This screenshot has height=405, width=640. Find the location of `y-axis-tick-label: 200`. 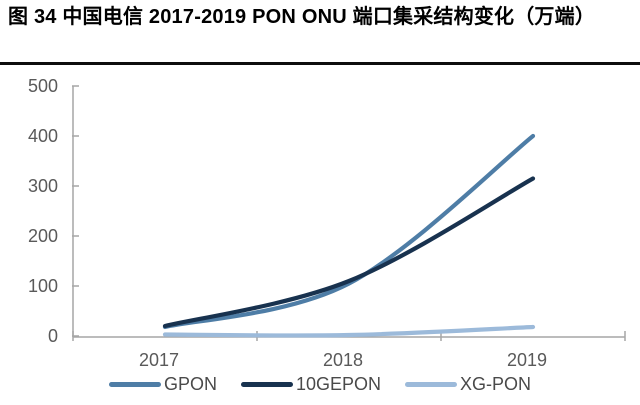

y-axis-tick-label: 200 is located at coordinates (43, 236).